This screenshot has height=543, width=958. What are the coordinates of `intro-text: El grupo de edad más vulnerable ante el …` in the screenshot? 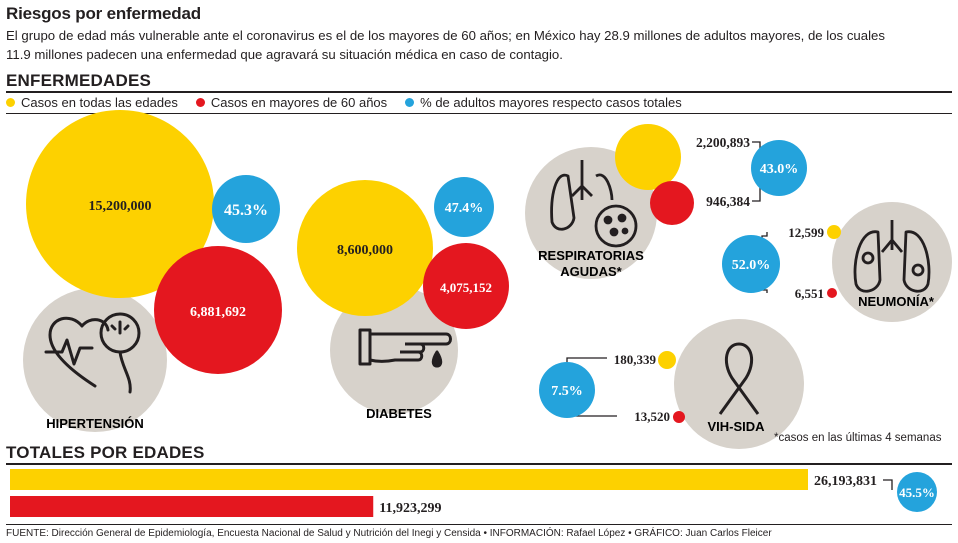 It's located at (445, 45).